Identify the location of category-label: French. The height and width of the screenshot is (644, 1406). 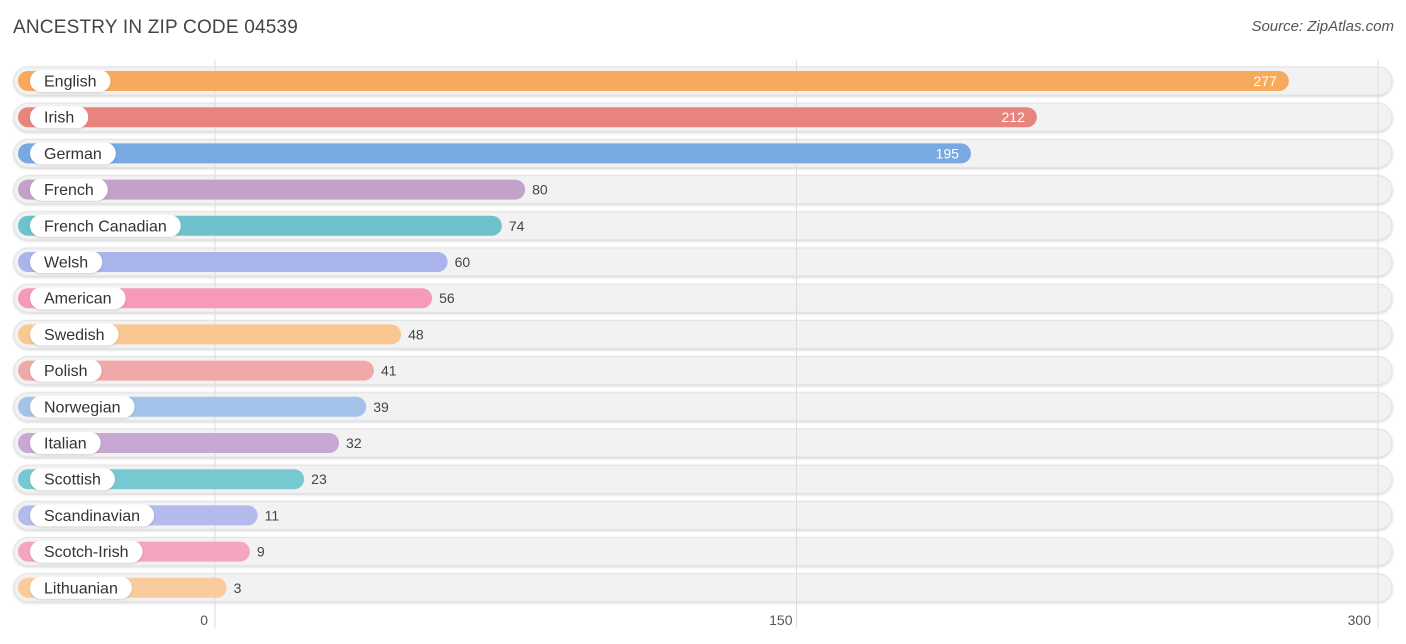
(69, 190).